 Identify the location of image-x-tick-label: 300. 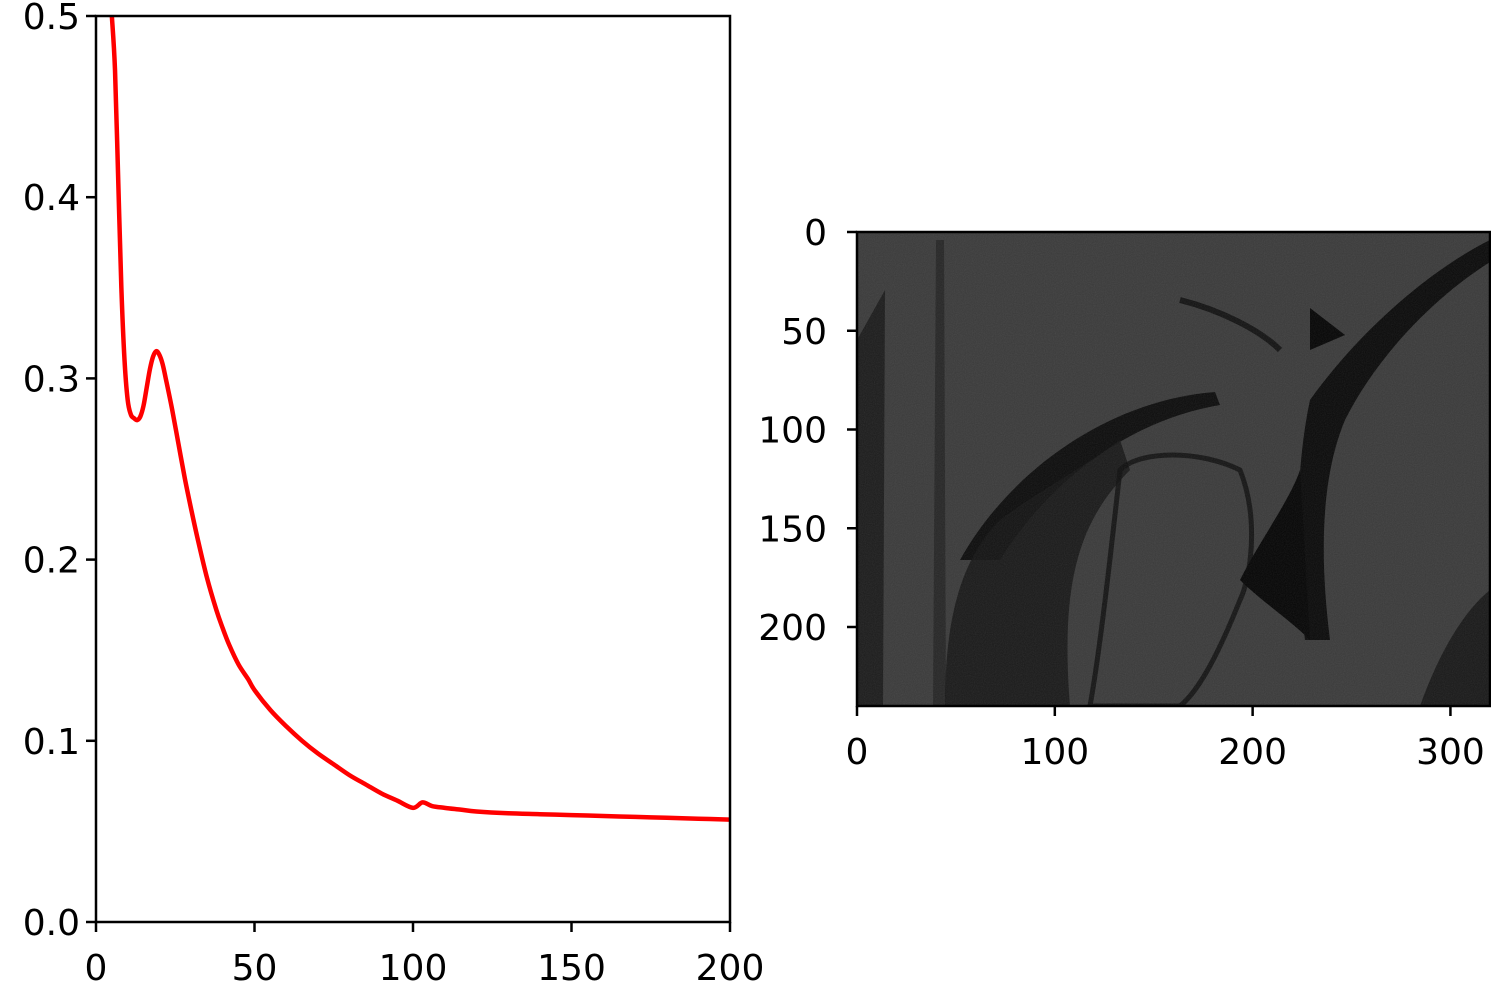
(1450, 752).